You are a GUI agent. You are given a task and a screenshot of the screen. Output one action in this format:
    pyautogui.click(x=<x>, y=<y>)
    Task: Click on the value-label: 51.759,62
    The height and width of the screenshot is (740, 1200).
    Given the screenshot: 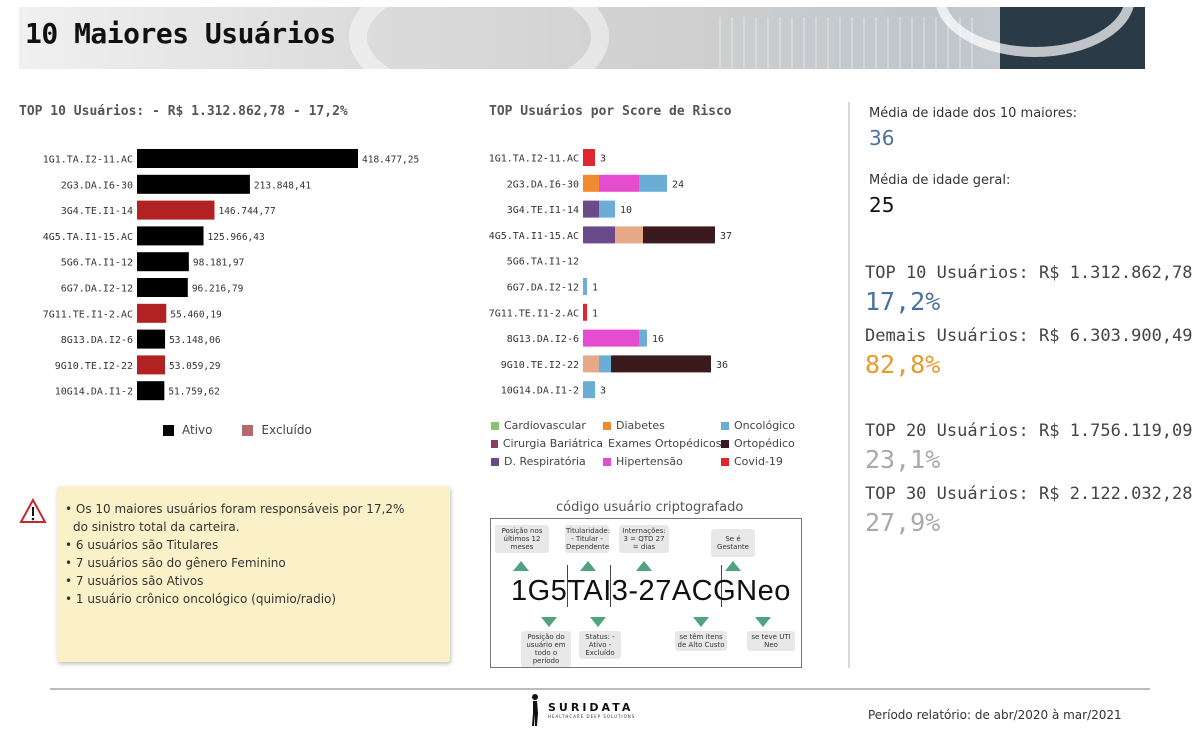 What is the action you would take?
    pyautogui.click(x=193, y=392)
    